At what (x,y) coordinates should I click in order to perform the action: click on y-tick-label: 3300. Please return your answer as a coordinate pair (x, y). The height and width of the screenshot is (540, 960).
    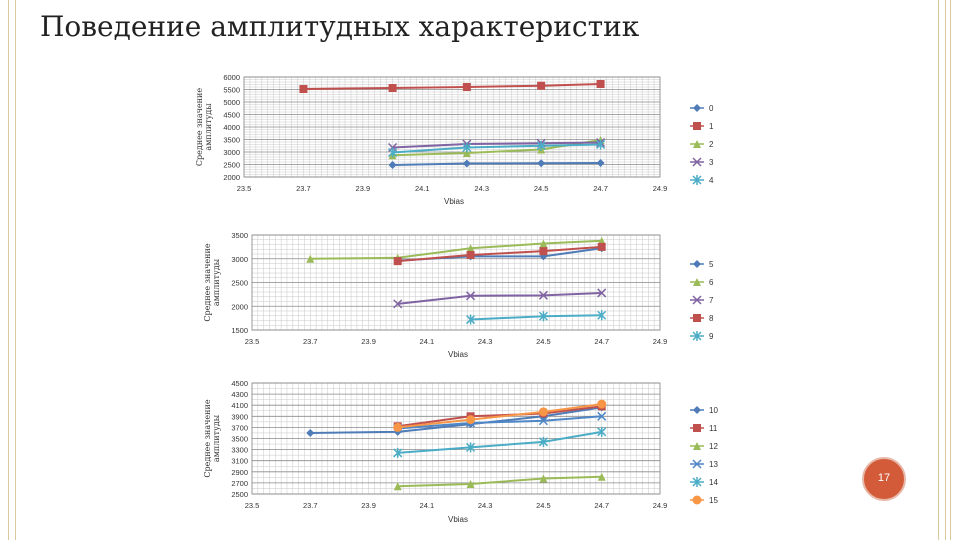
    Looking at the image, I should click on (239, 450).